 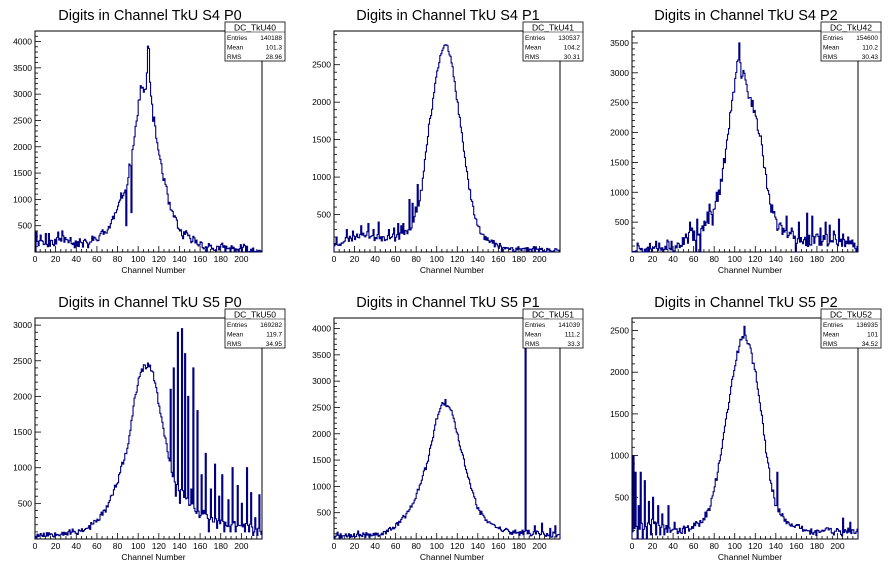 What do you see at coordinates (867, 38) in the screenshot?
I see `stats-value: 154600` at bounding box center [867, 38].